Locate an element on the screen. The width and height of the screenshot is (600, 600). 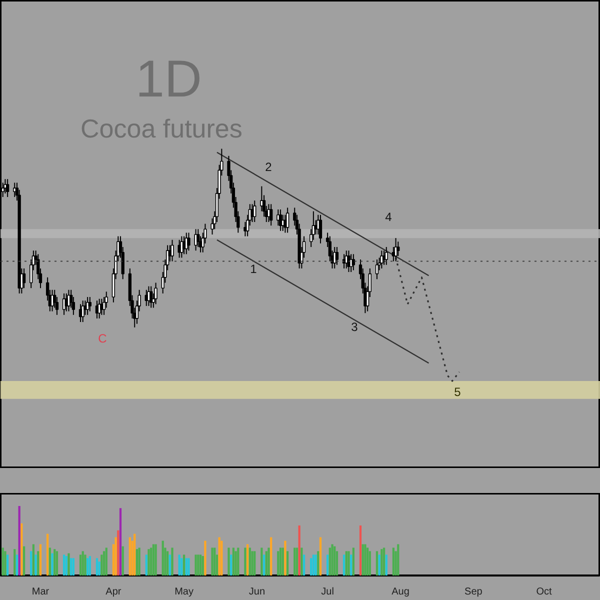
text: 5 is located at coordinates (458, 392).